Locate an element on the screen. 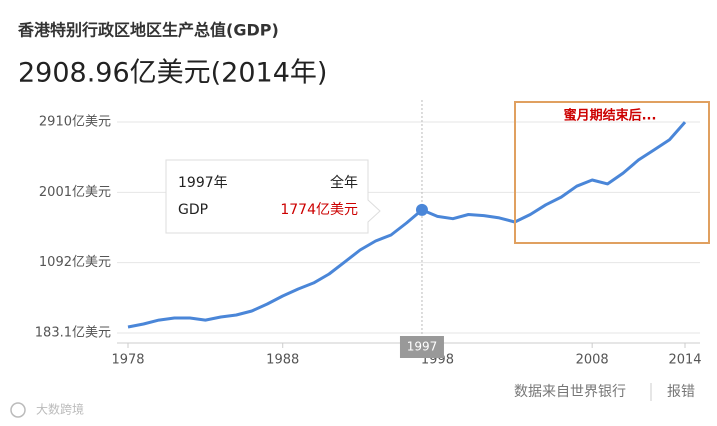  chart-title: 香港特别行政区地区生产总值(GDP) is located at coordinates (148, 30).